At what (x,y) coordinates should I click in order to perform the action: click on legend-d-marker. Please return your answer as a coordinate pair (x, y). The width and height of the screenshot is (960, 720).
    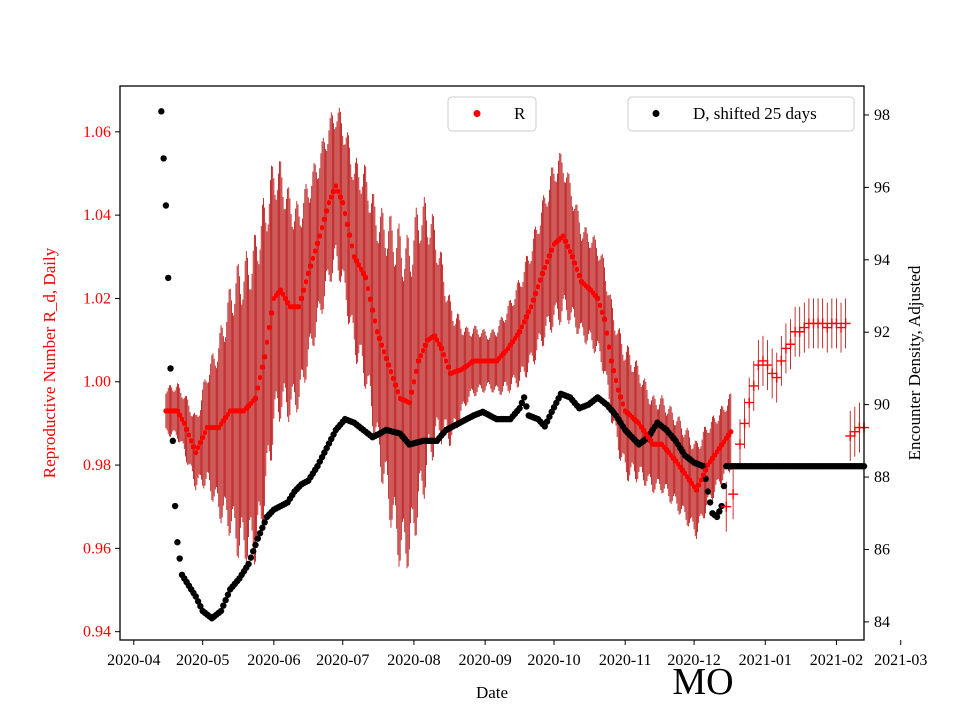
    Looking at the image, I should click on (656, 113).